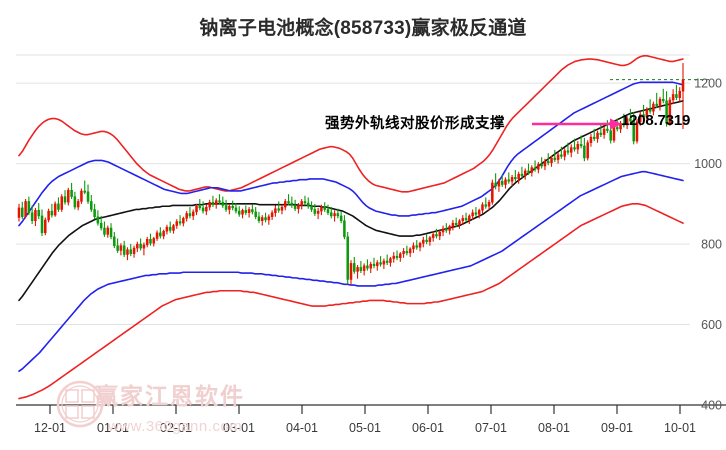 The height and width of the screenshot is (450, 726). Describe the element at coordinates (711, 245) in the screenshot. I see `svg-text: 800` at that location.